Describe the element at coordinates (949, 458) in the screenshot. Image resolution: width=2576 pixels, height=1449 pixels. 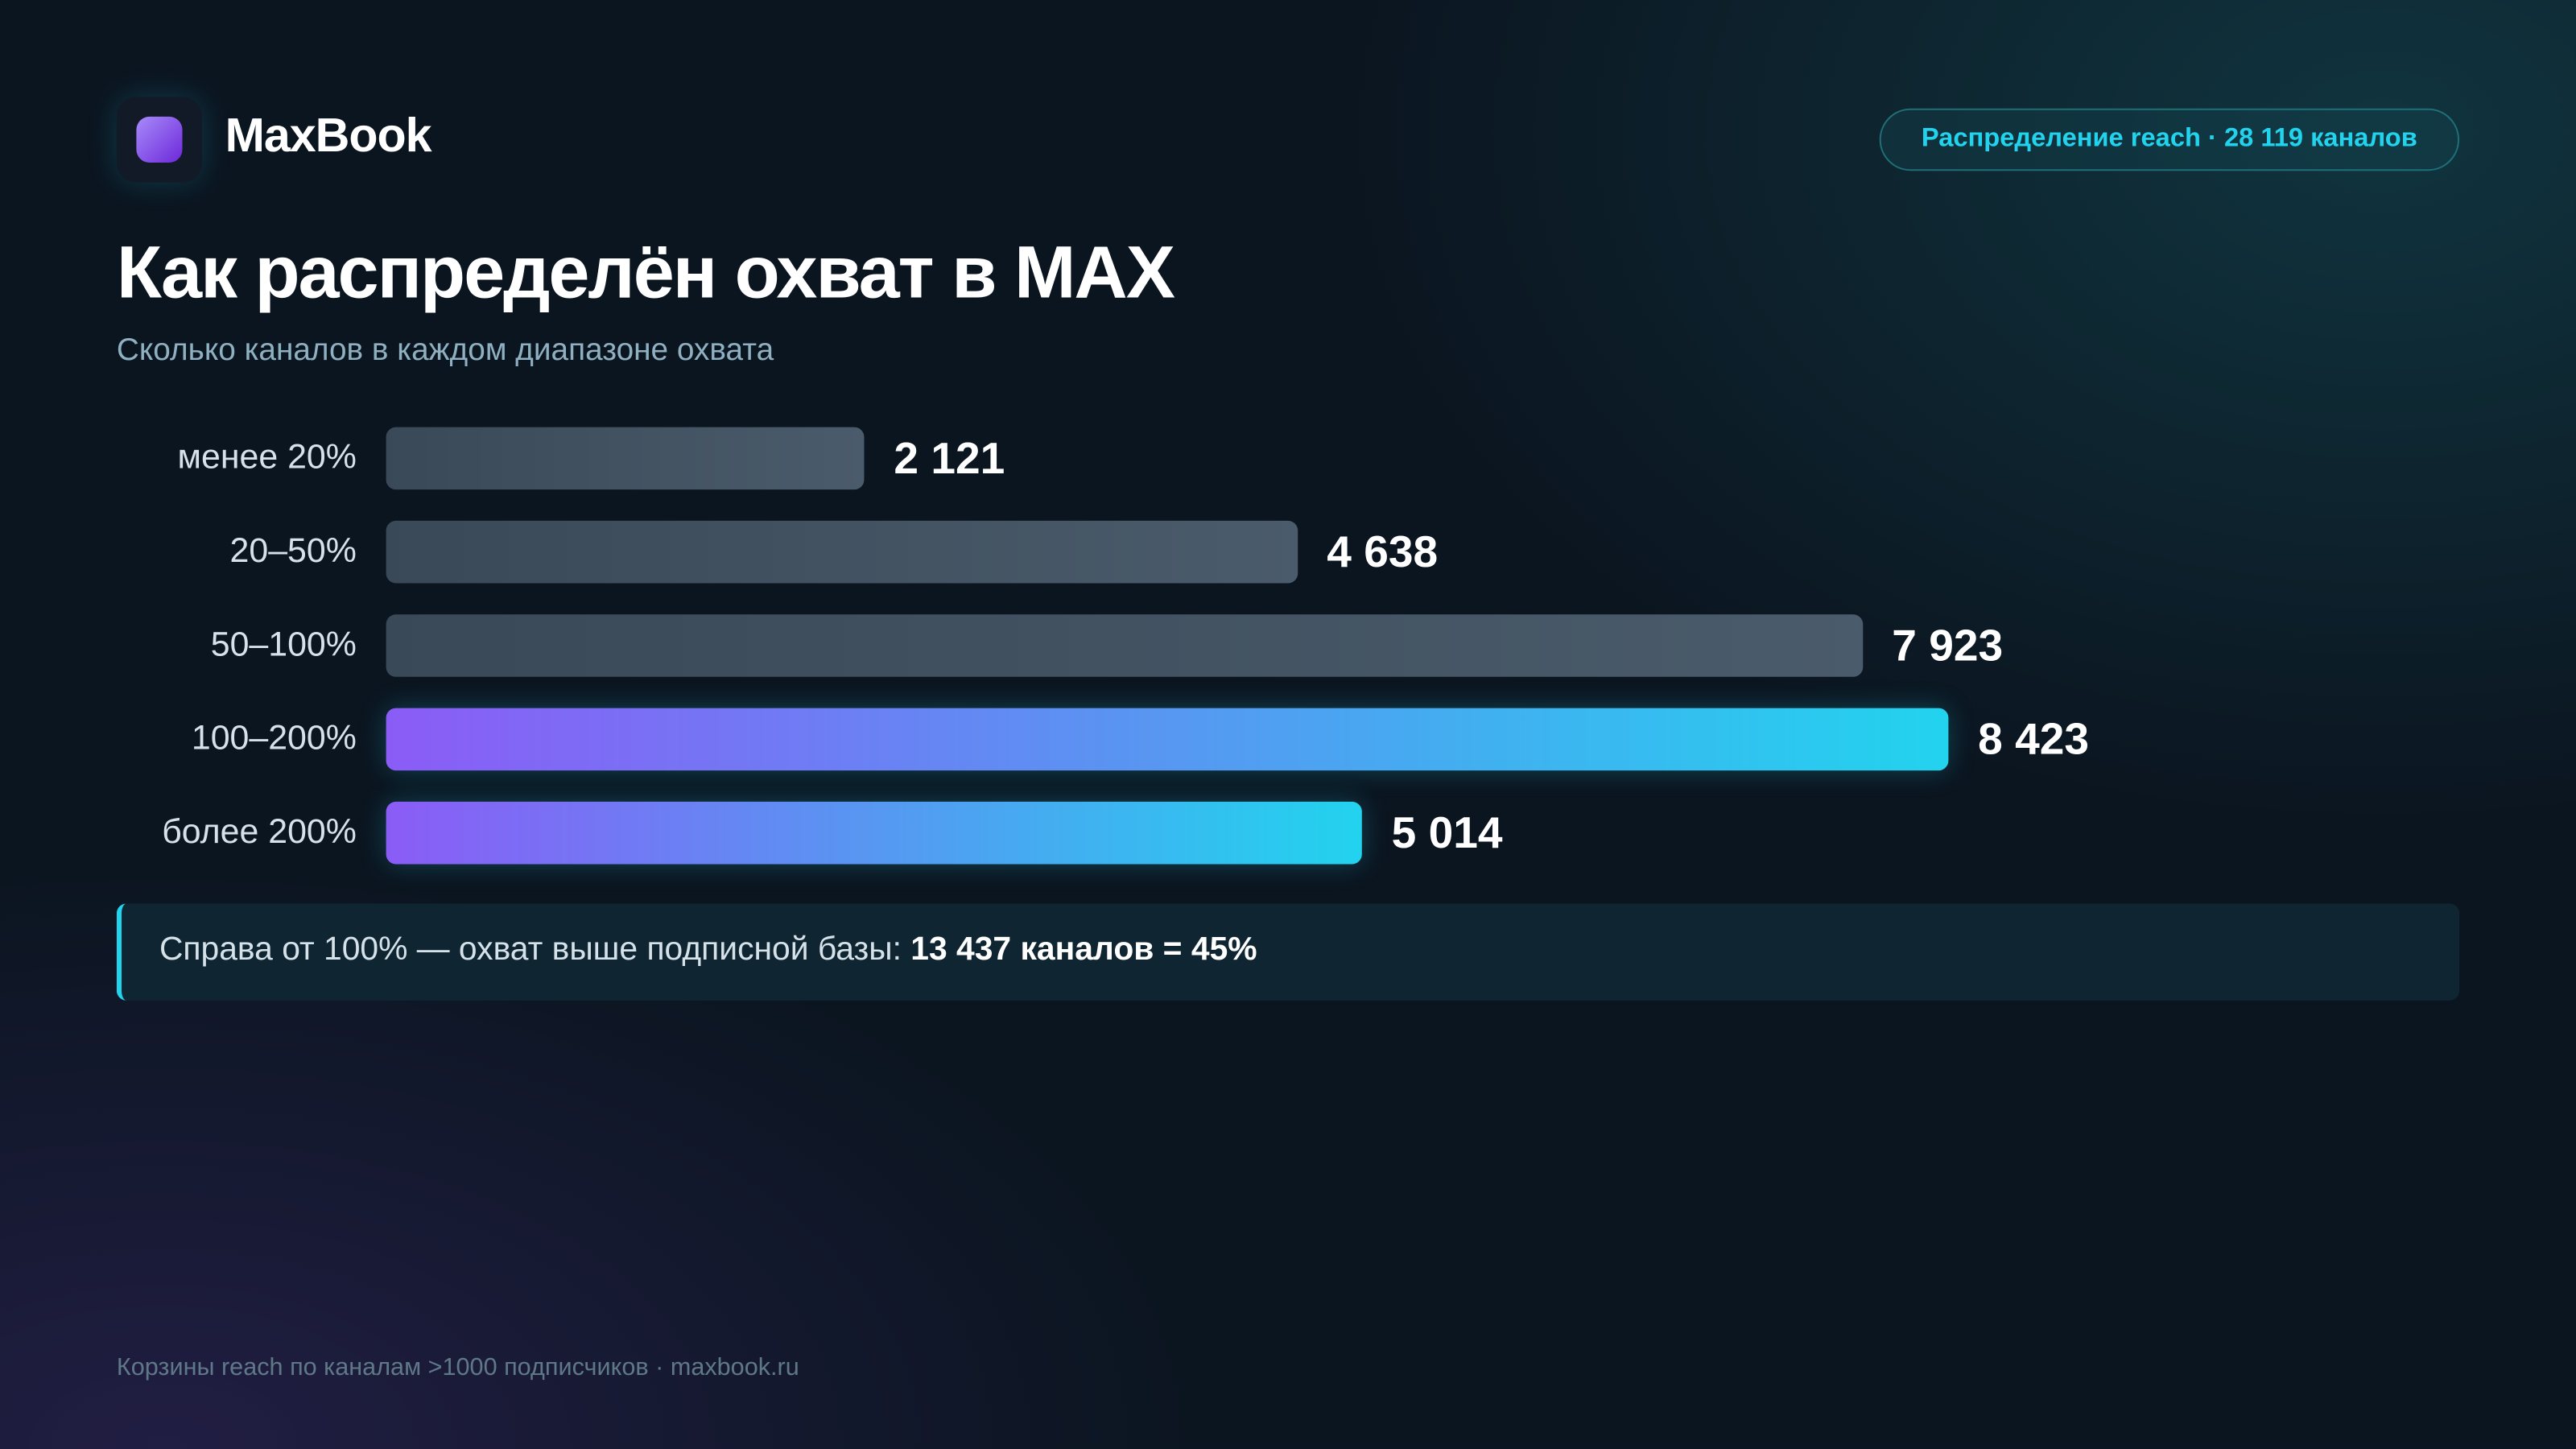
I see `value-label: 2 121` at that location.